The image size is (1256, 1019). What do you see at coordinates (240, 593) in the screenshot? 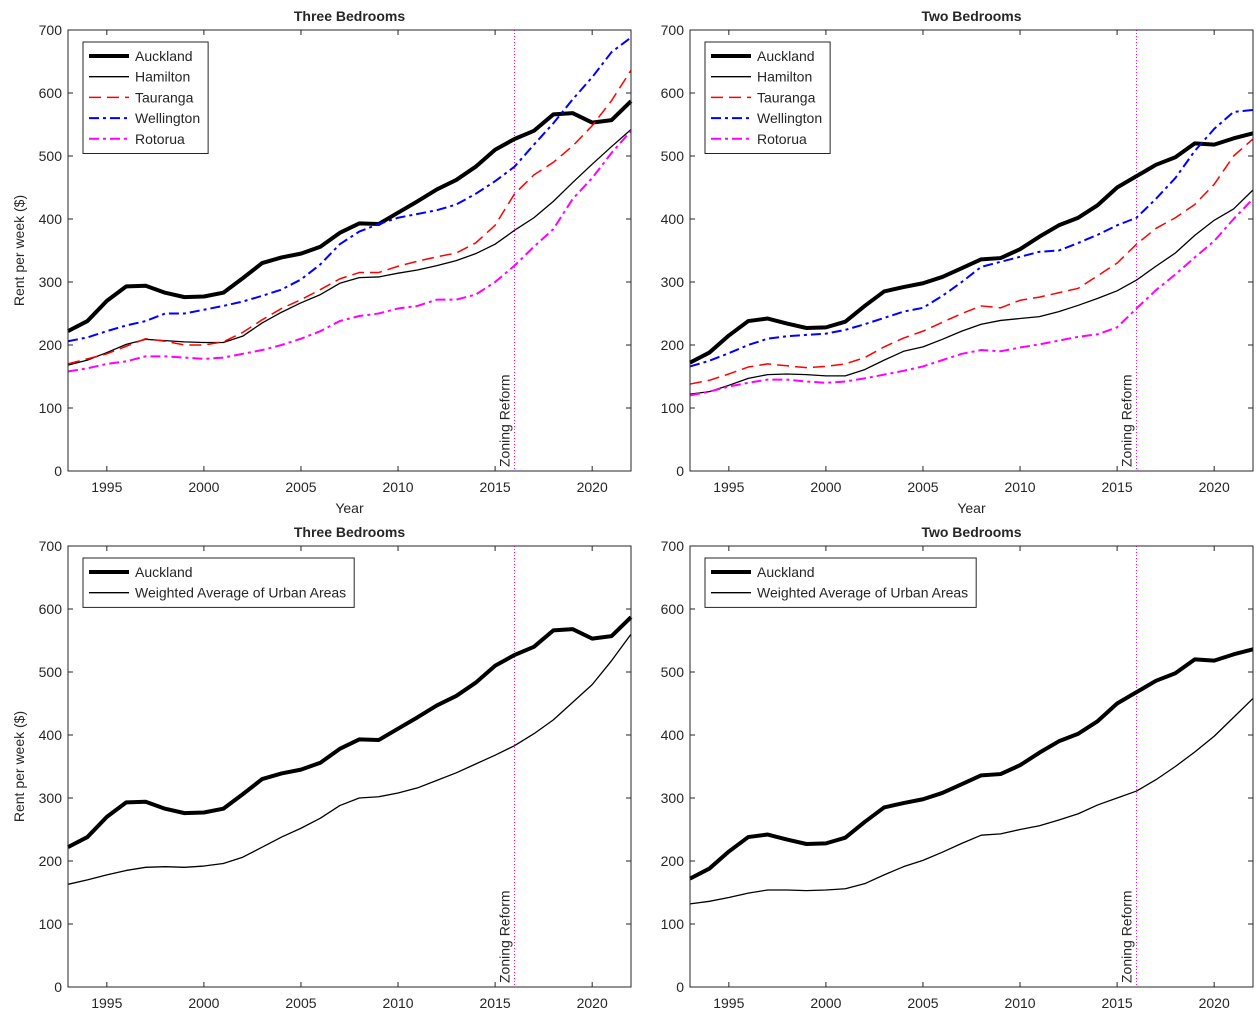
I see `legend-label: Weighted Average of Urban Areas` at bounding box center [240, 593].